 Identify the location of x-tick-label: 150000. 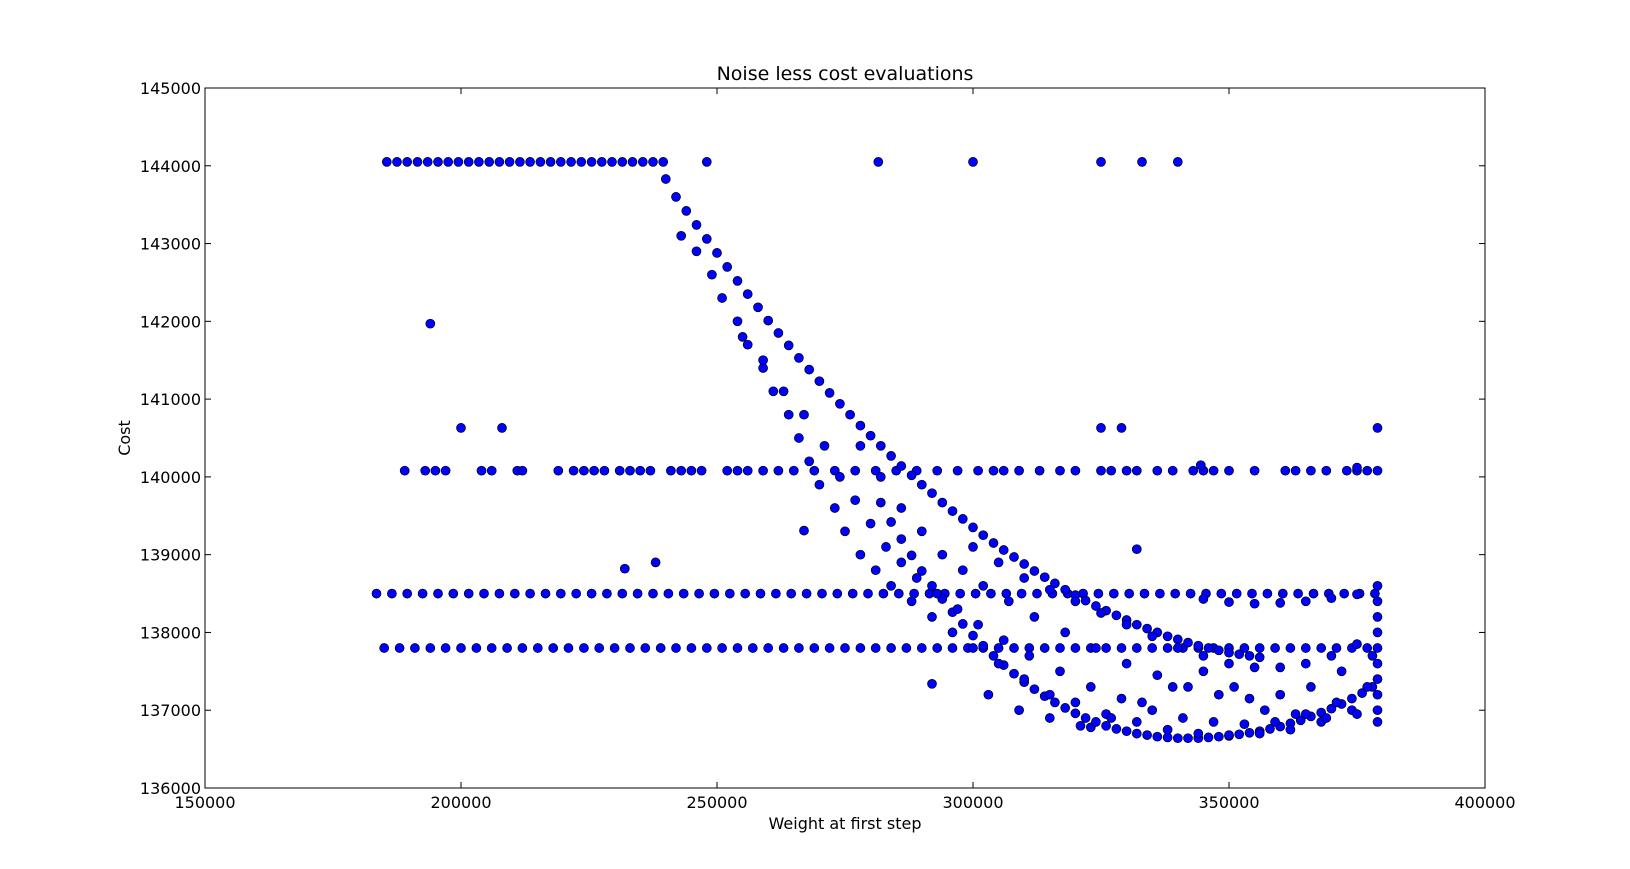
(204, 802).